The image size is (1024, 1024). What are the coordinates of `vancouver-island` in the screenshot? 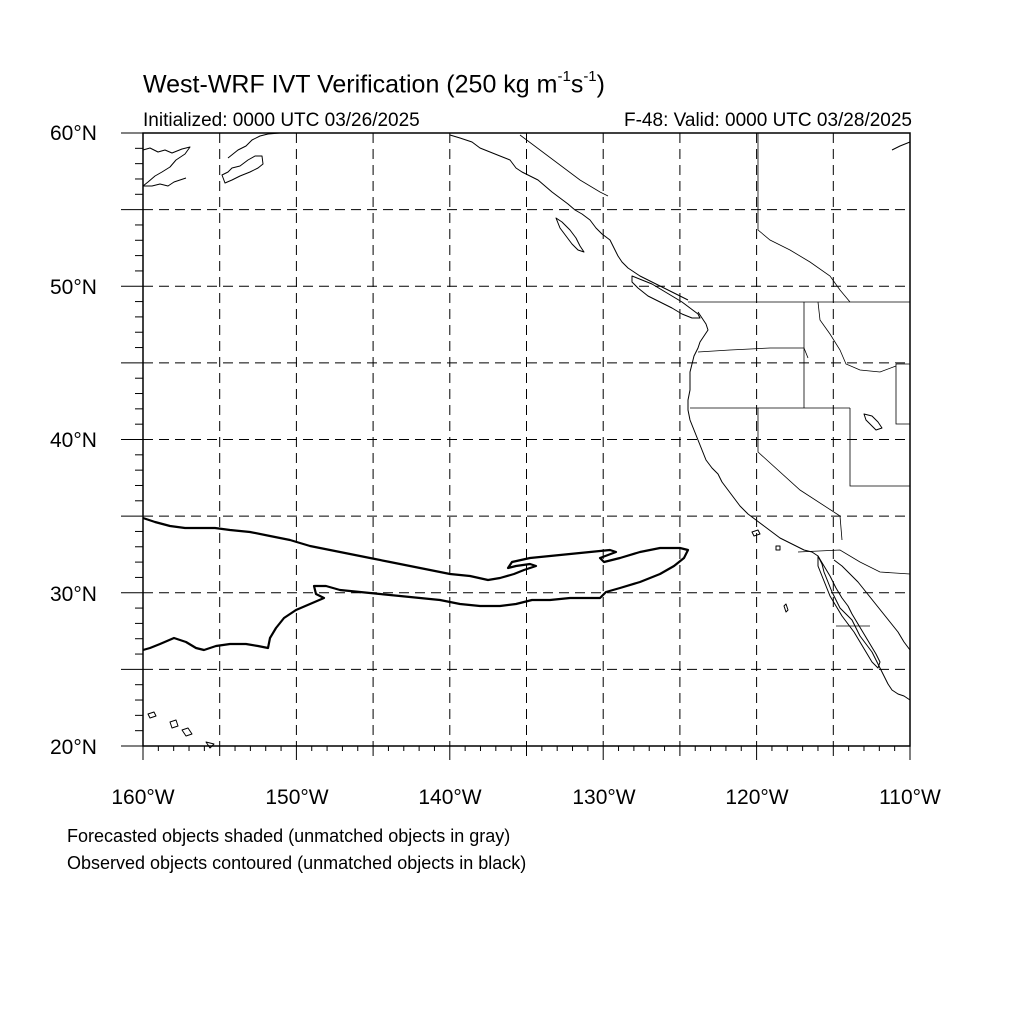 It's located at (666, 297).